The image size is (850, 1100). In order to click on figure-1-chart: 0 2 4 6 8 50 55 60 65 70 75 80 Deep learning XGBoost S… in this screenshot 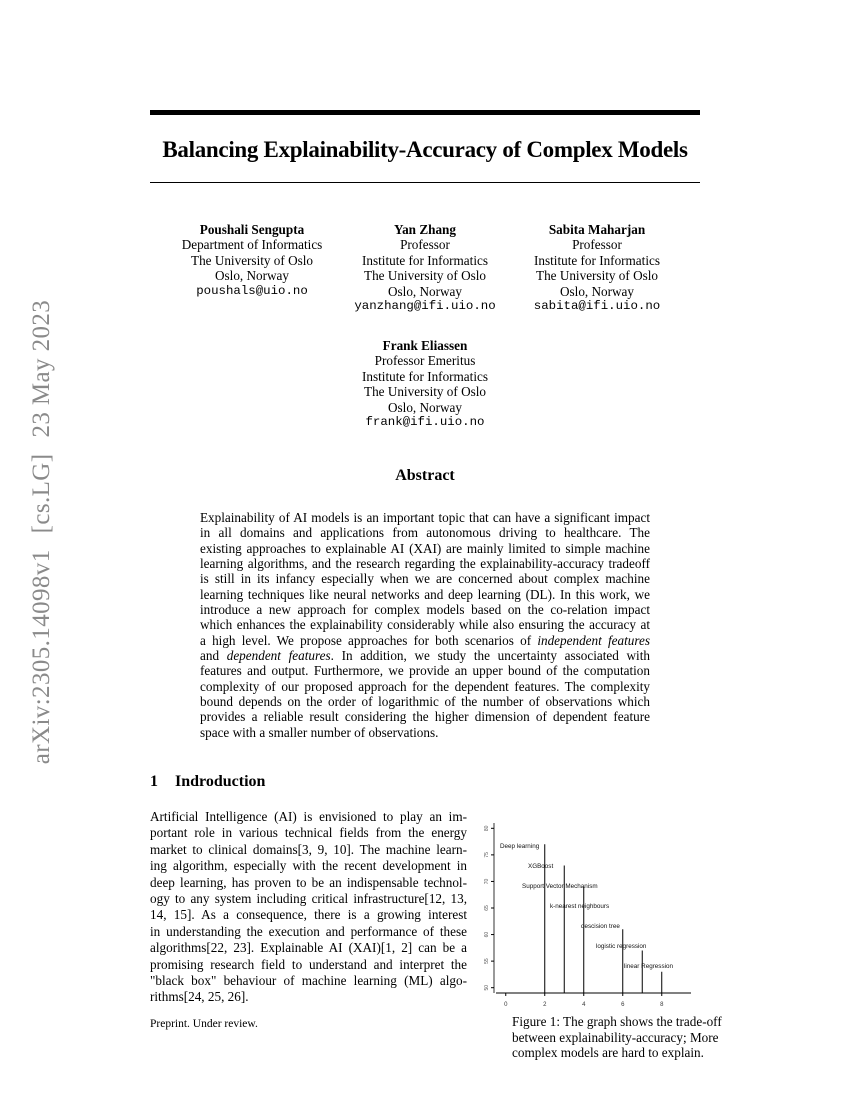, I will do `click(587, 915)`.